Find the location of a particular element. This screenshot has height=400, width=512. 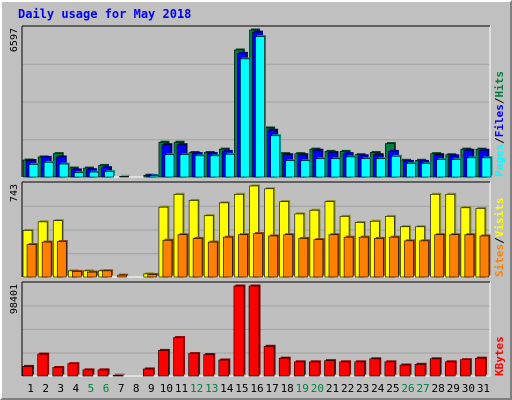

x-axis-day-label: 19 is located at coordinates (302, 388).